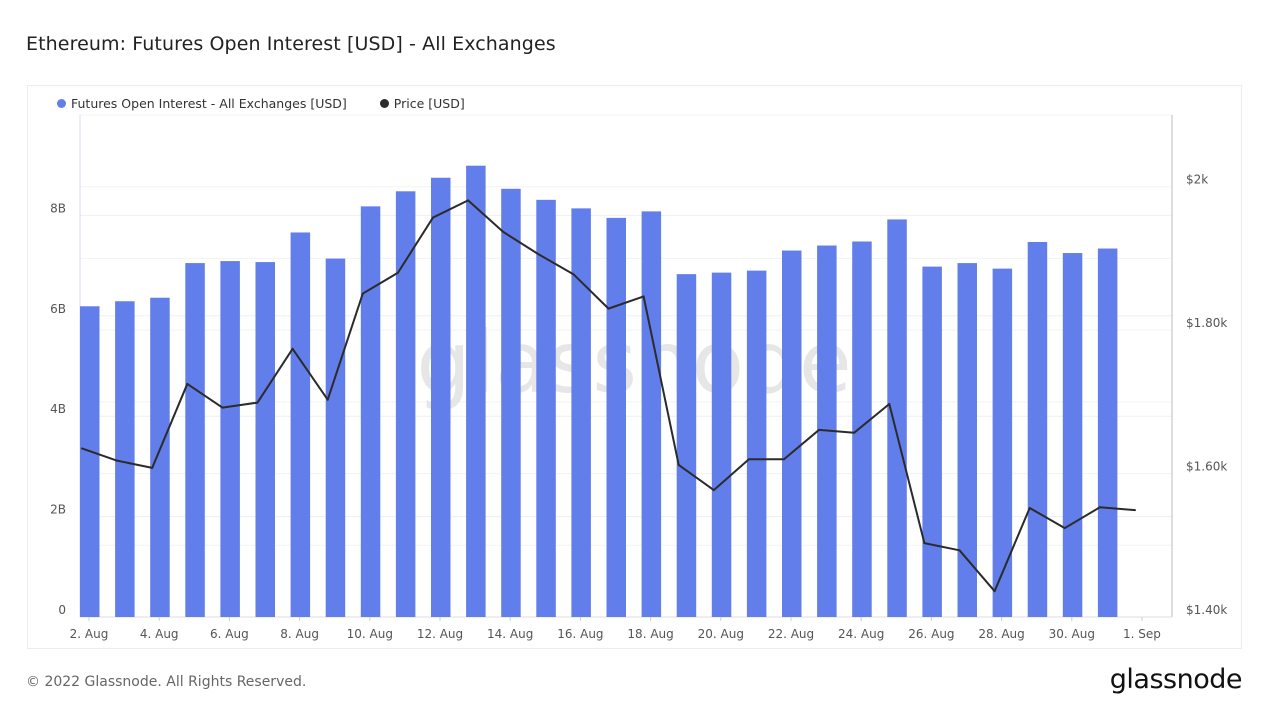 The height and width of the screenshot is (714, 1269). I want to click on watermark: glassnode, so click(633, 363).